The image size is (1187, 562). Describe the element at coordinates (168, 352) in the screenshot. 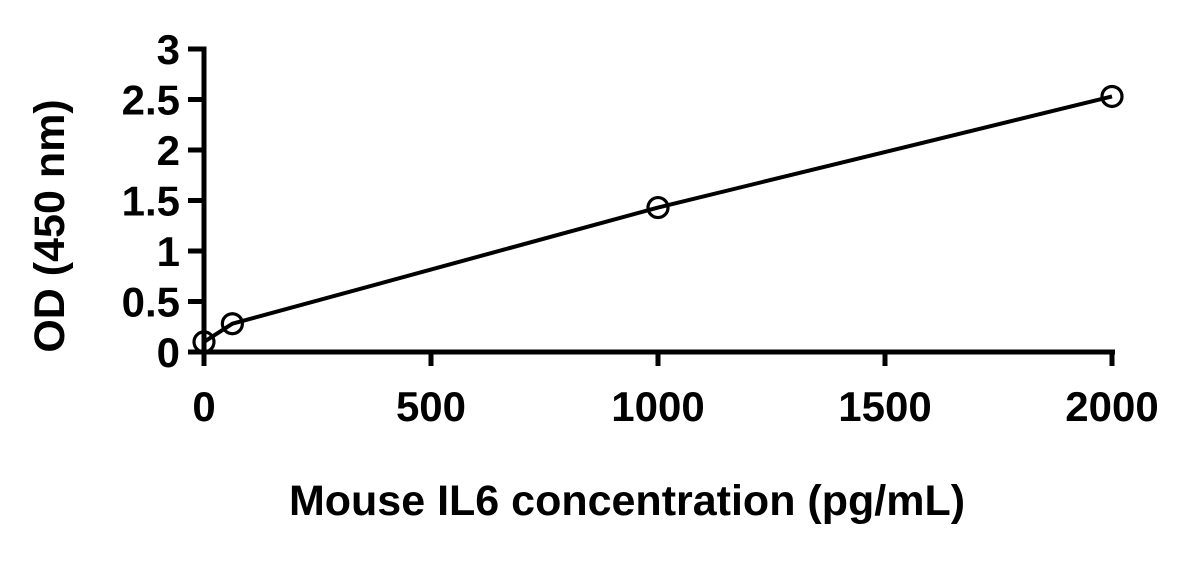

I see `y-tick-label: 0` at that location.